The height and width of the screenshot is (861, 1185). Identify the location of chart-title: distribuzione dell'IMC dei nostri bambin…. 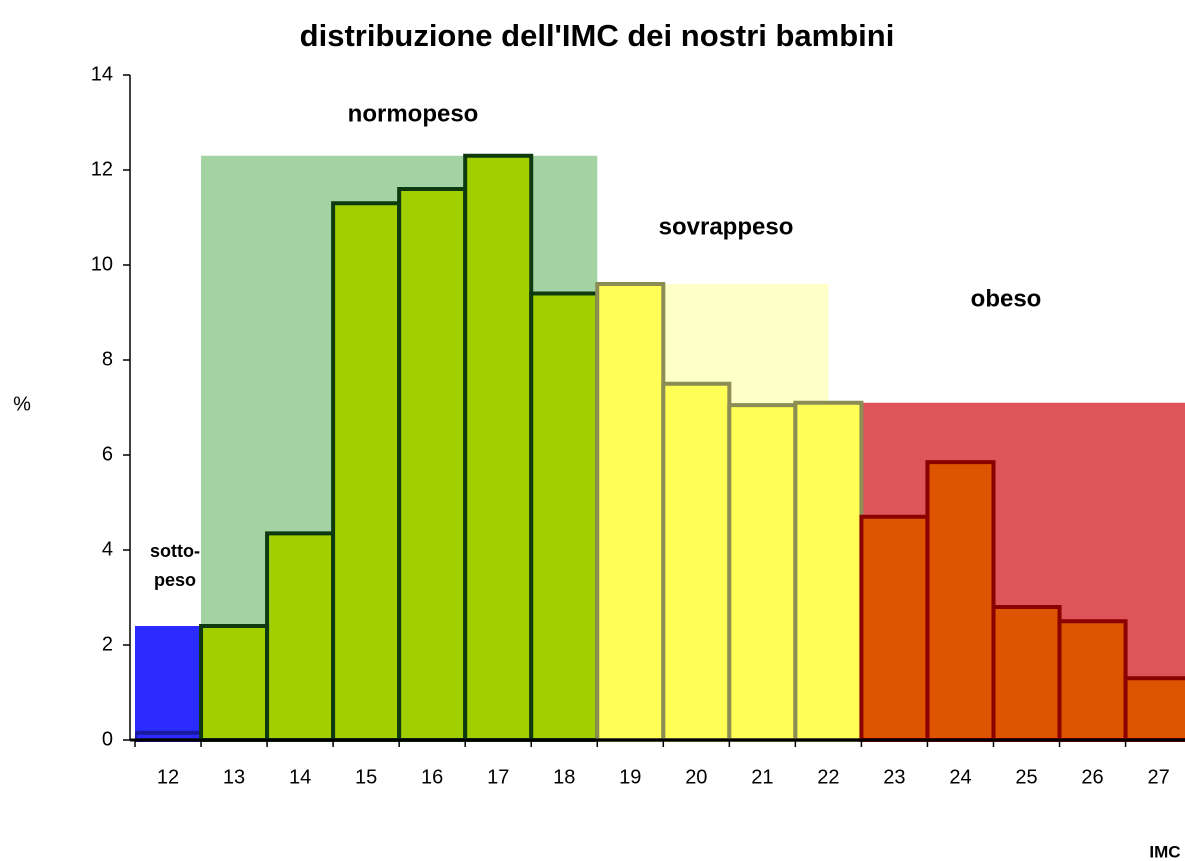
(597, 35).